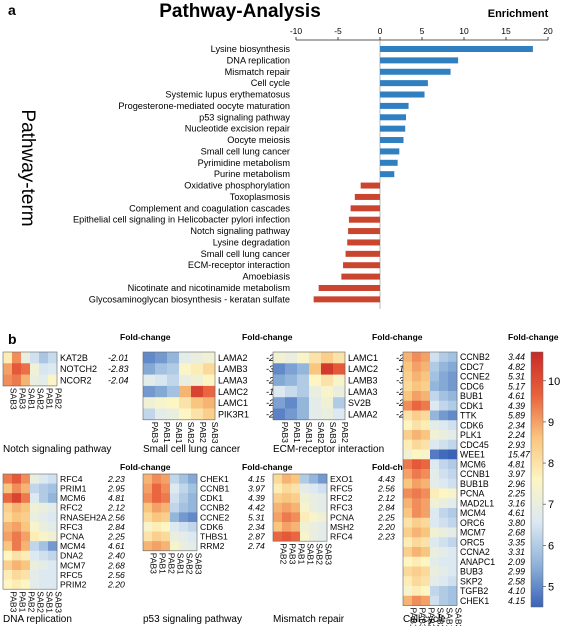 This screenshot has width=567, height=626. What do you see at coordinates (73, 565) in the screenshot?
I see `gene-label: MCM7` at bounding box center [73, 565].